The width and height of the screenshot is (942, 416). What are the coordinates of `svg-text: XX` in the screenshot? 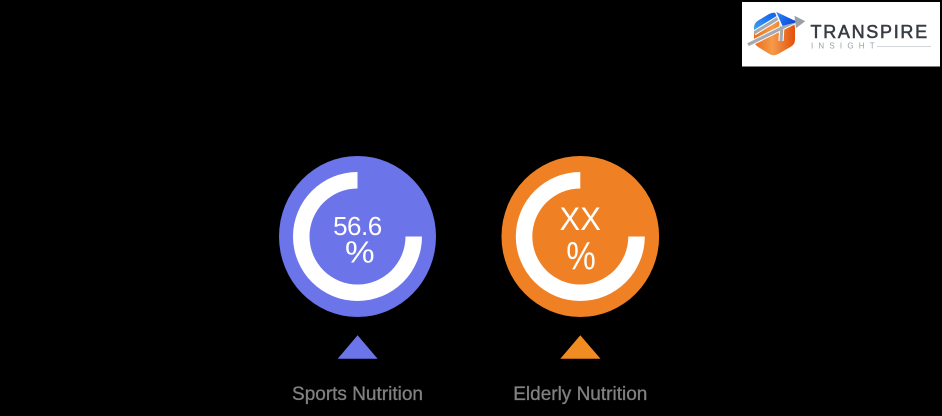 It's located at (580, 218).